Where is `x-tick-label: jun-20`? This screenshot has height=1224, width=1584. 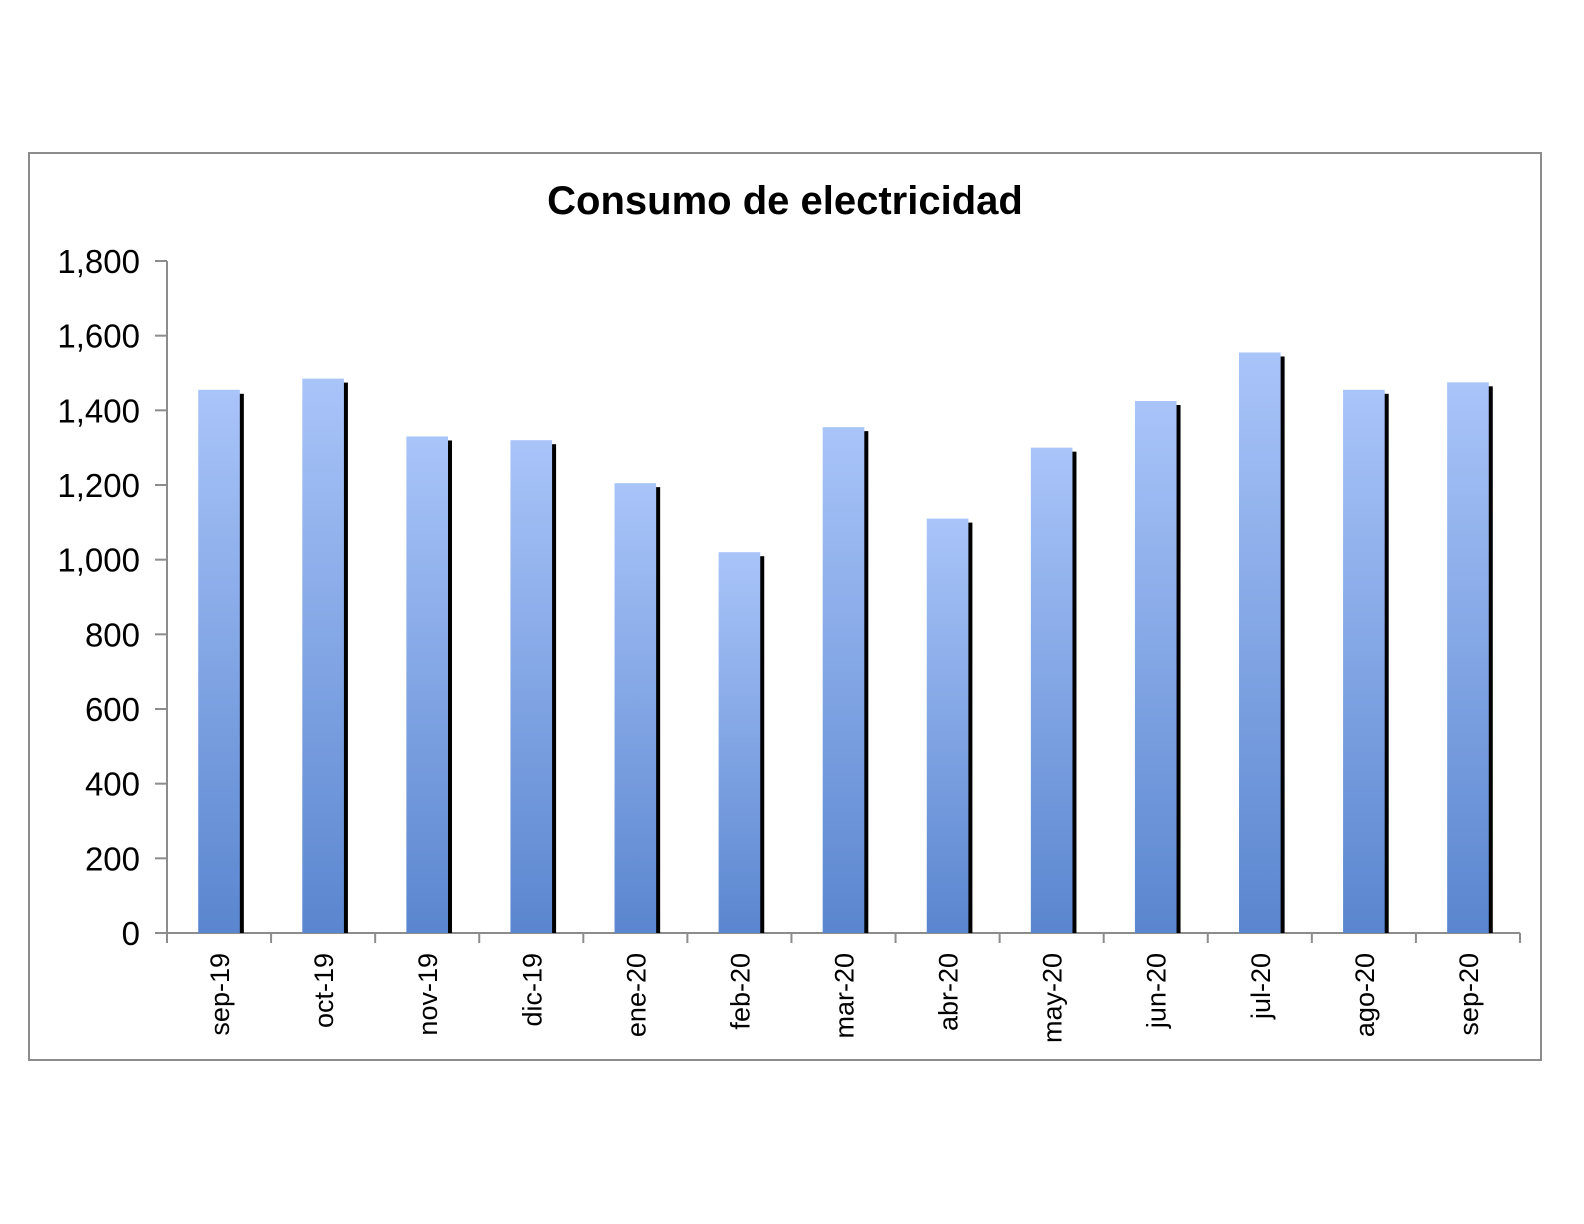 x-tick-label: jun-20 is located at coordinates (1157, 991).